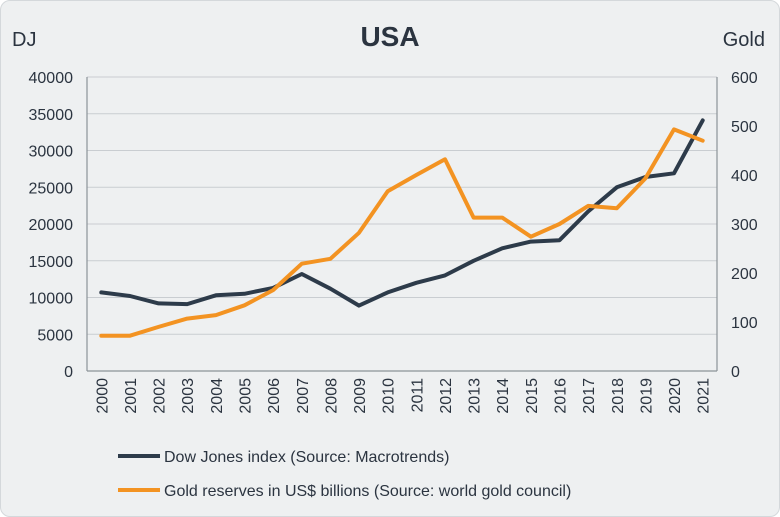 This screenshot has width=780, height=517. I want to click on x-tick-label-2000: 2000, so click(102, 396).